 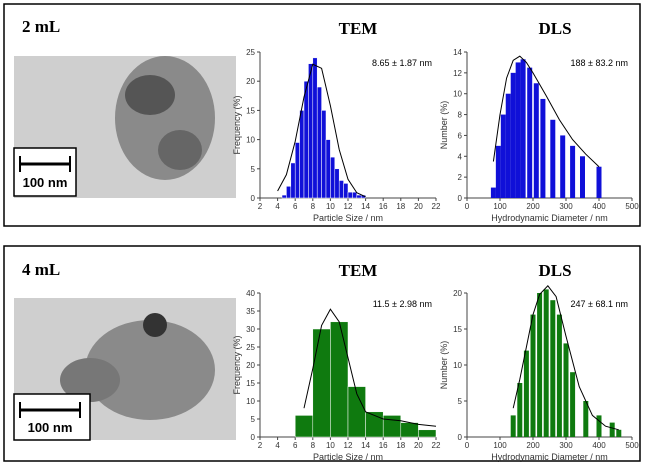 I want to click on x-tick-label: 500, so click(x=632, y=206).